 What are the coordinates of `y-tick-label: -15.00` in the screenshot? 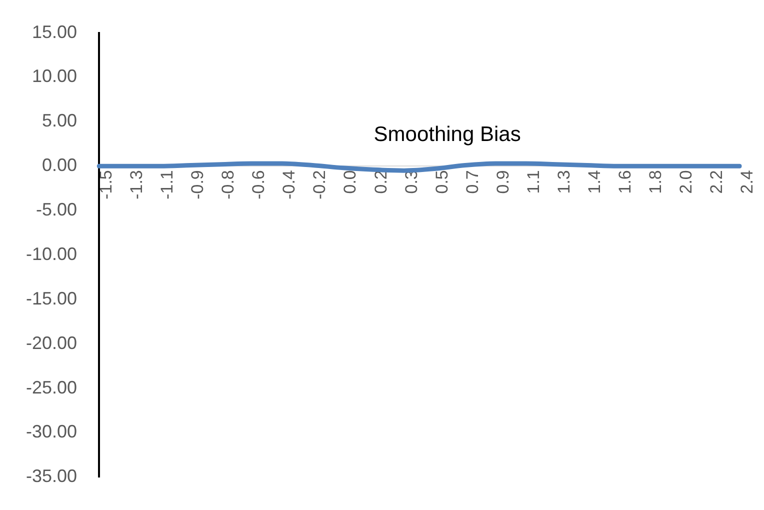 It's located at (52, 298).